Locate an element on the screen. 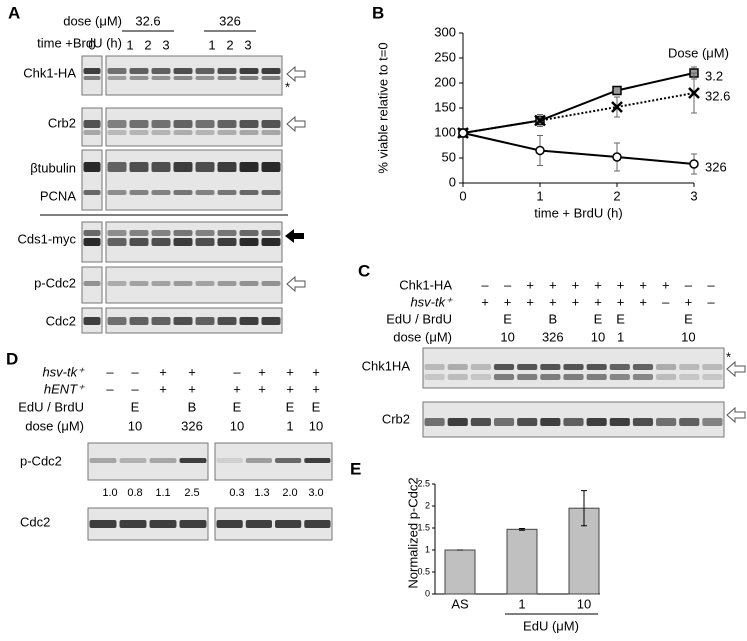  panel-letter: C is located at coordinates (364, 270).